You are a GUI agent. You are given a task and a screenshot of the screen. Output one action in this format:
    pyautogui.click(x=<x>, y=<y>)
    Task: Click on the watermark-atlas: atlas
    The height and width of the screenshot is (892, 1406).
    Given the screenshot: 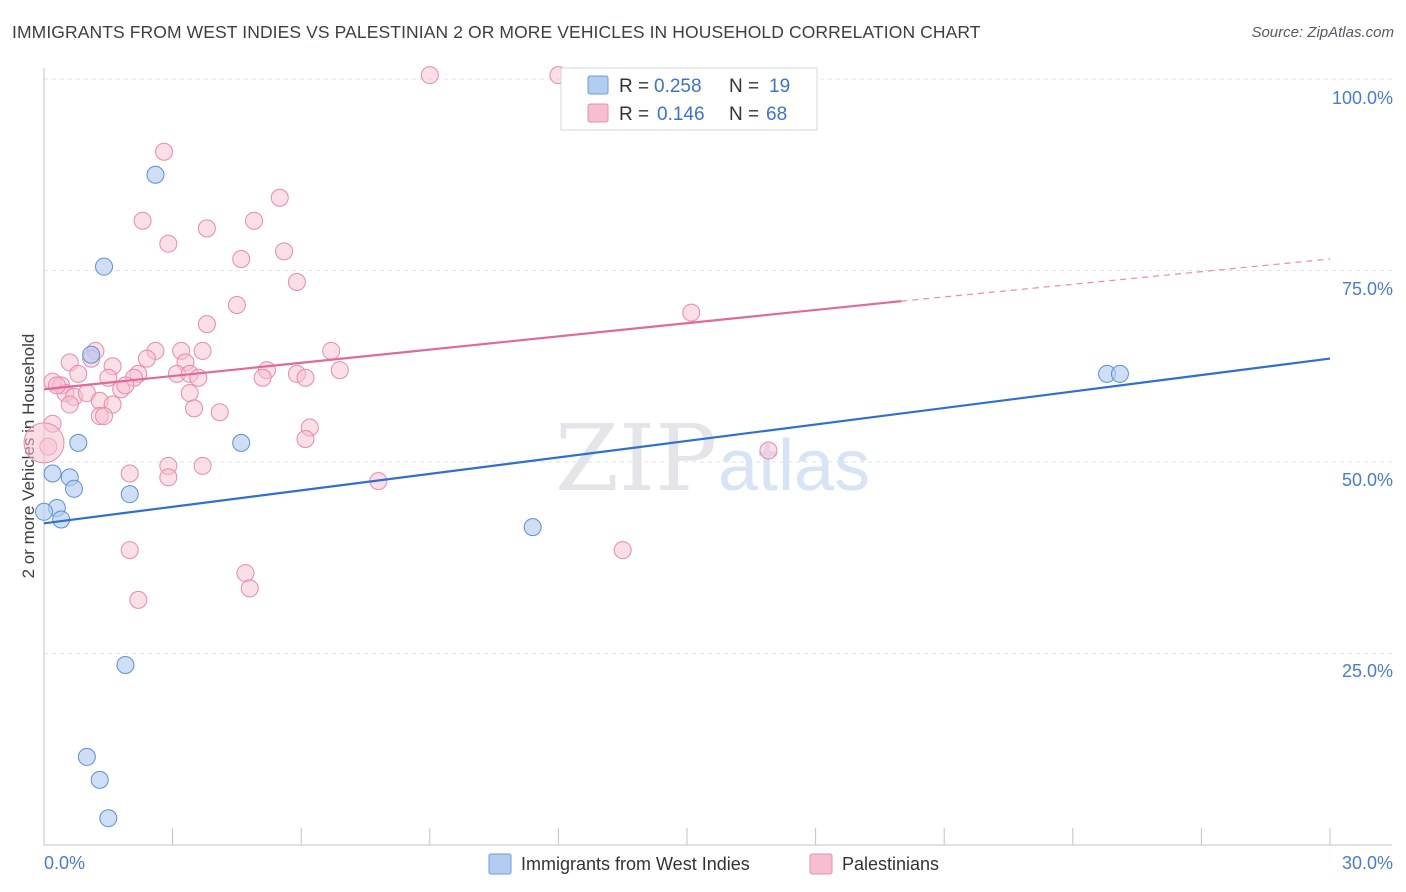 What is the action you would take?
    pyautogui.click(x=794, y=466)
    